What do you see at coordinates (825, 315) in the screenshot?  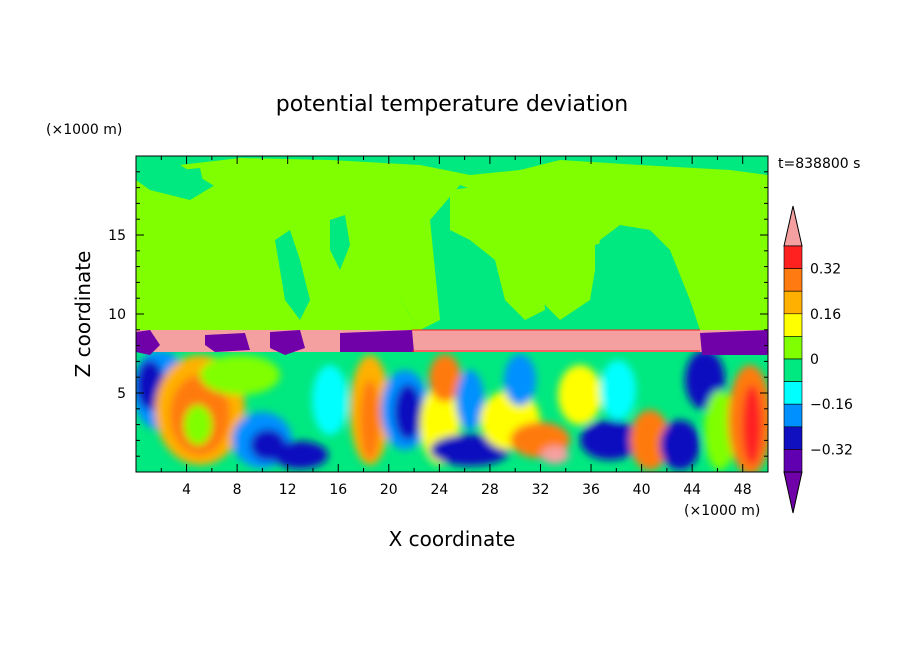 I see `colorbar-label: 0.16` at bounding box center [825, 315].